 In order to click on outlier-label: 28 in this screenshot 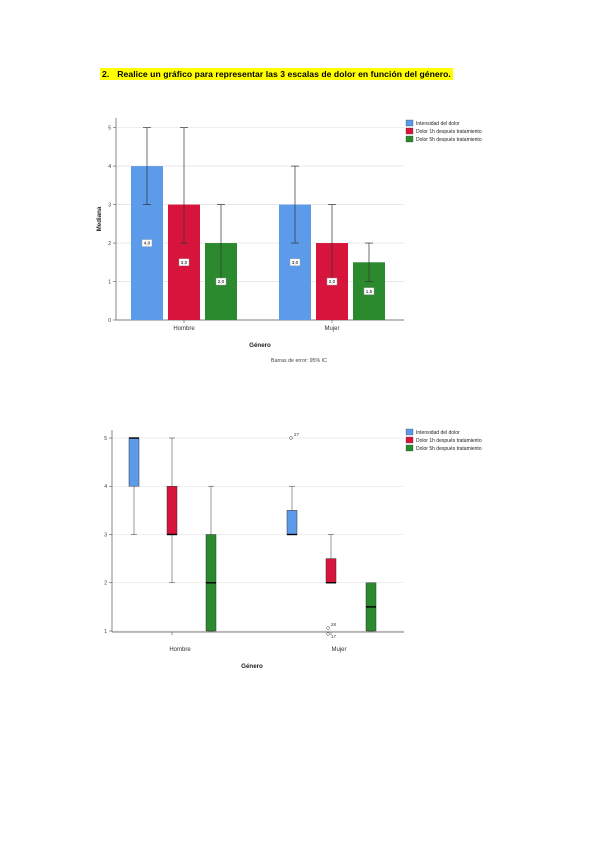, I will do `click(333, 624)`.